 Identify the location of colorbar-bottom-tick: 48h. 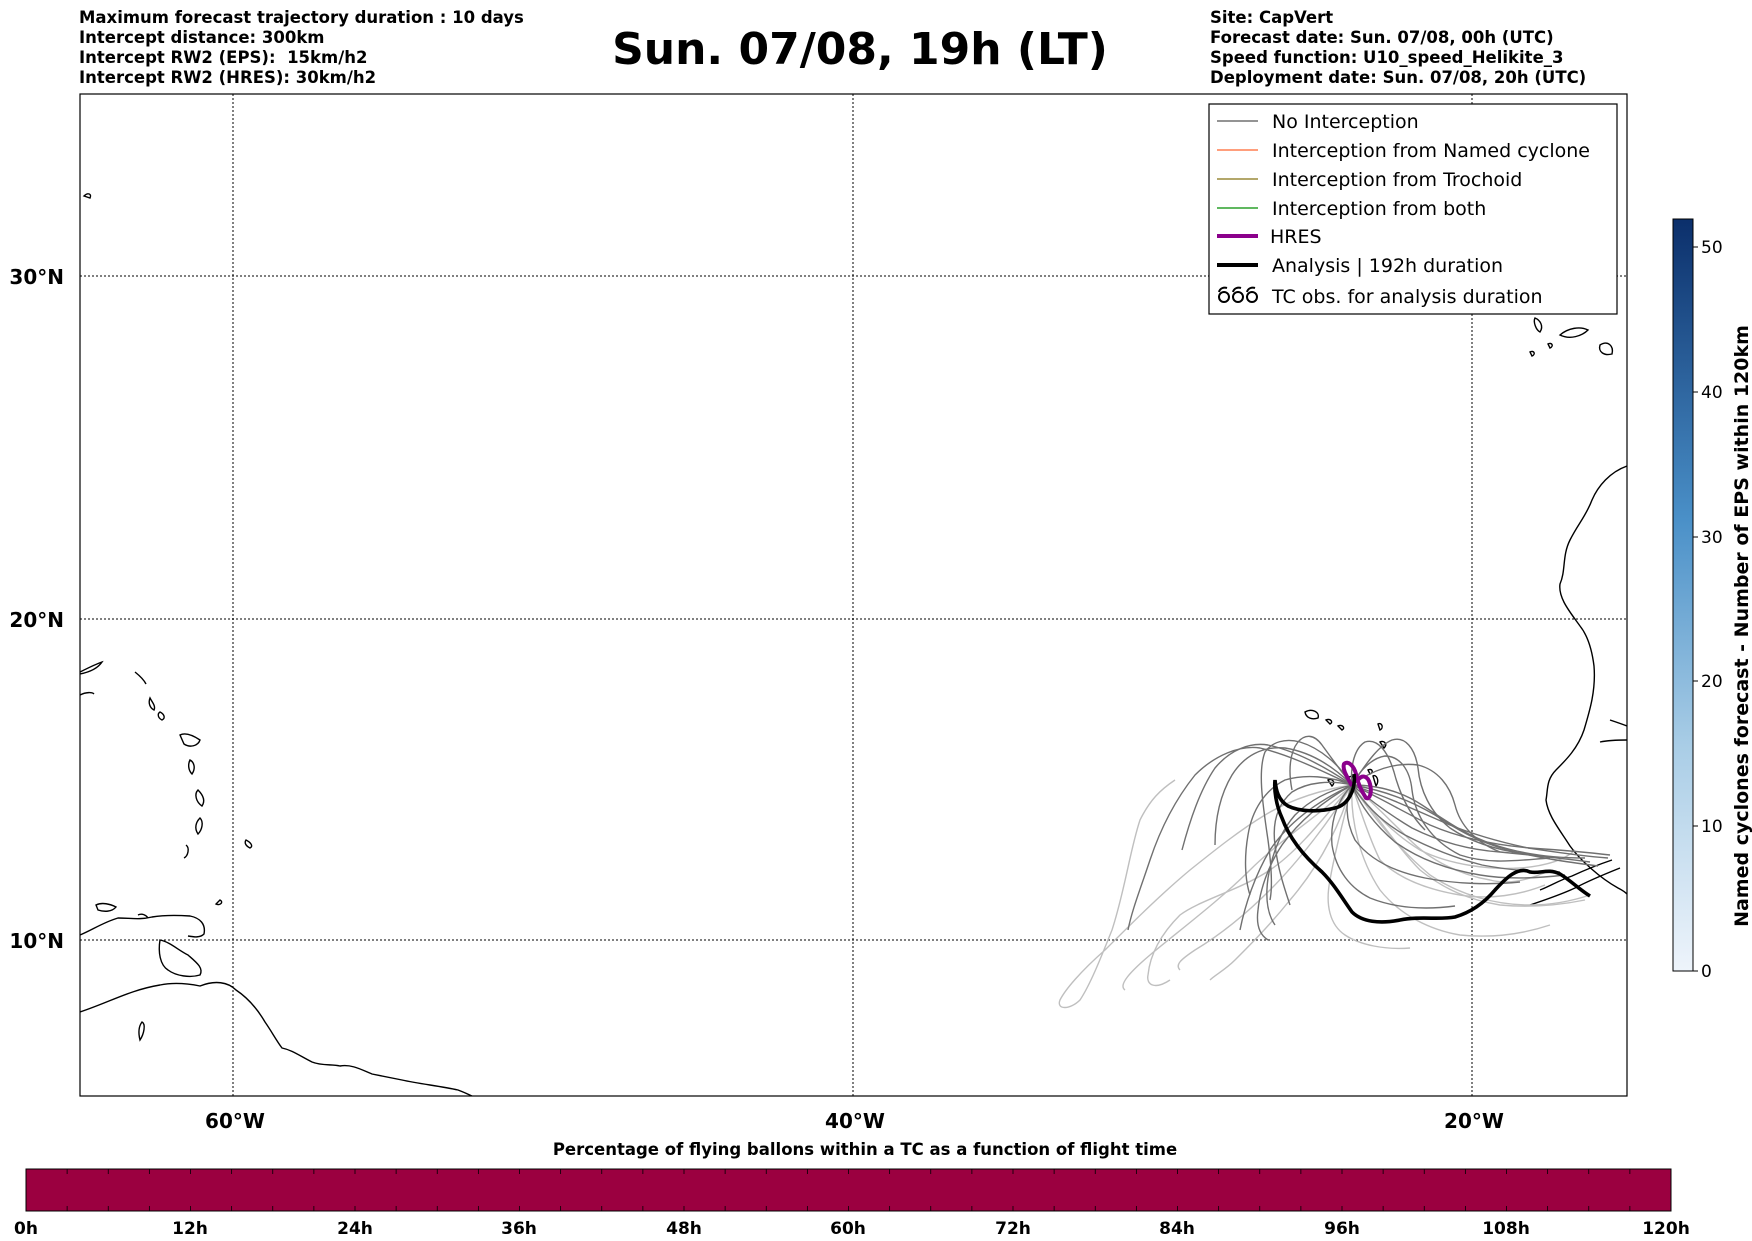
(684, 1229).